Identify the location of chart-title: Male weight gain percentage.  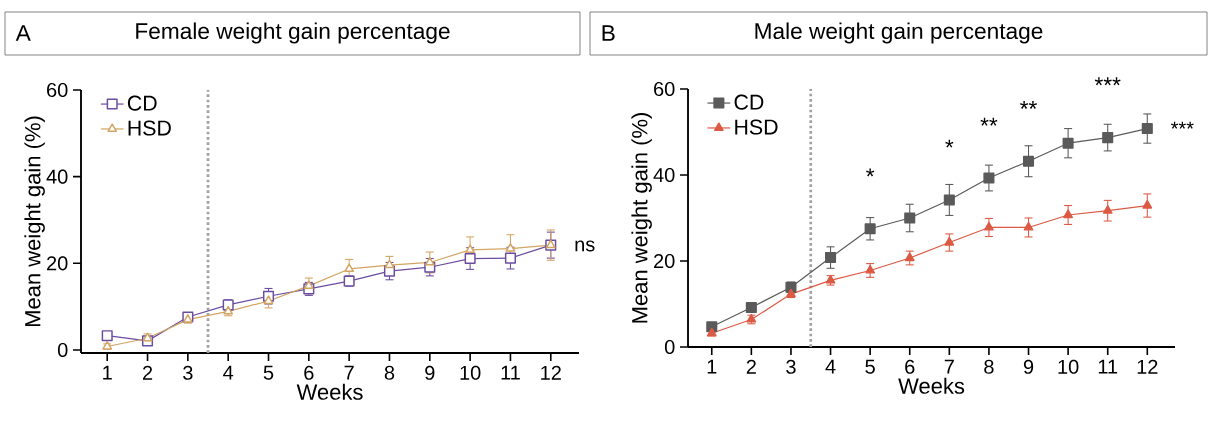
(899, 33).